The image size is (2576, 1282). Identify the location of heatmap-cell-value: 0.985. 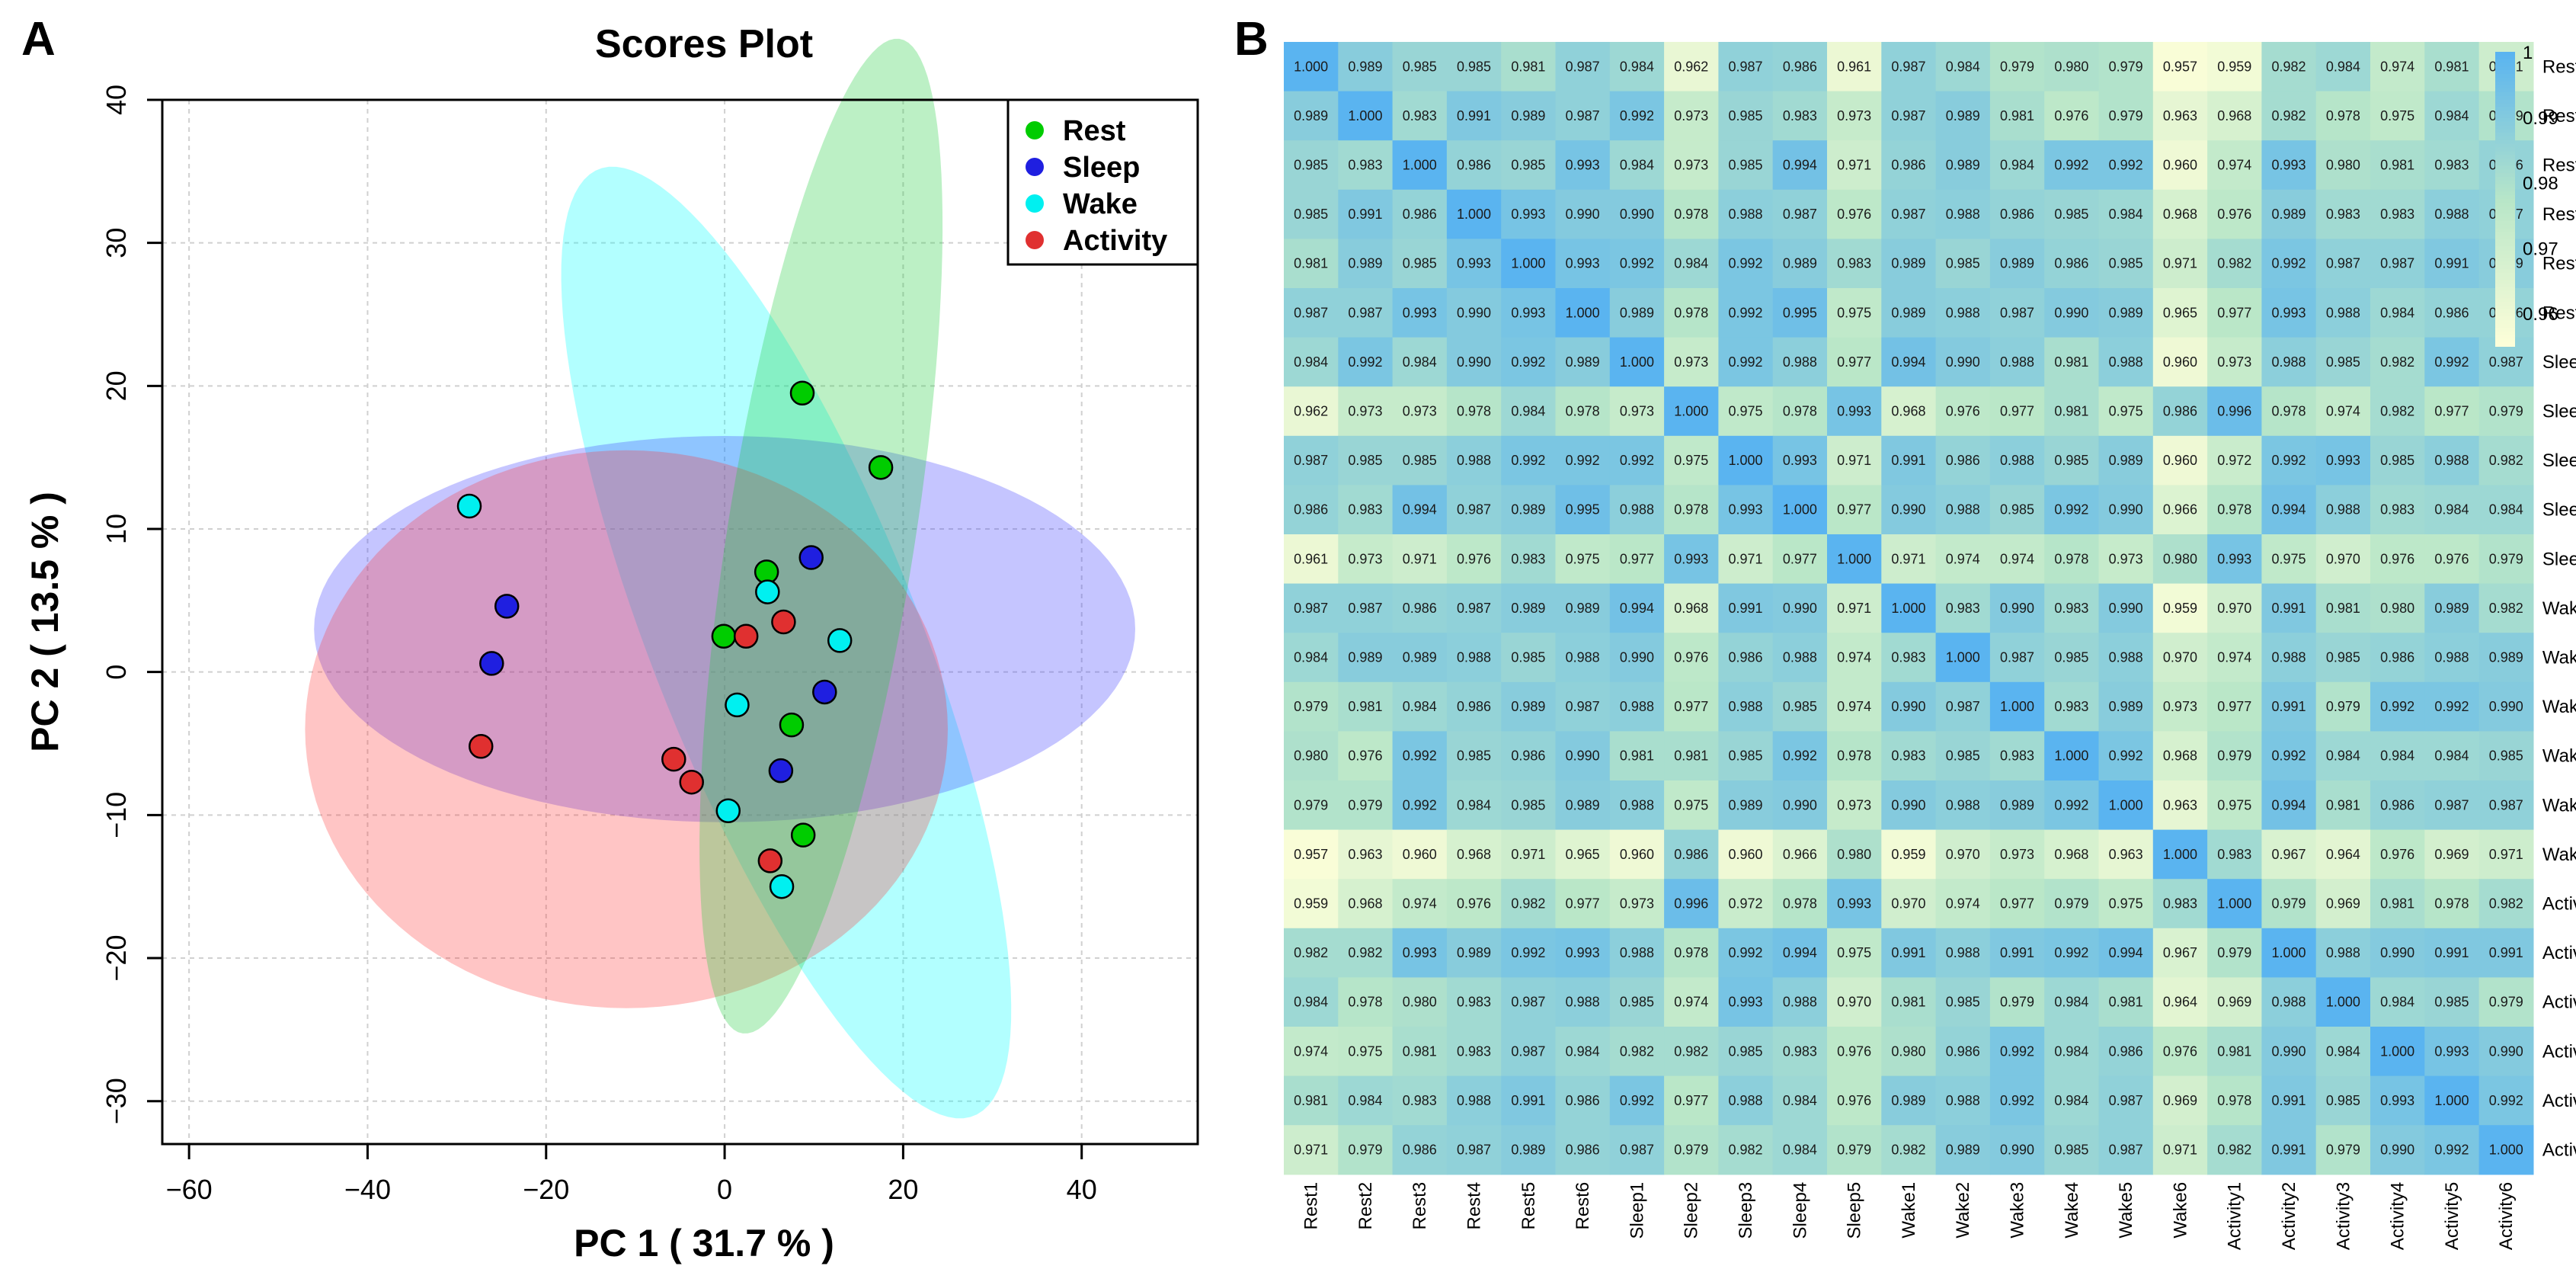
(1365, 460).